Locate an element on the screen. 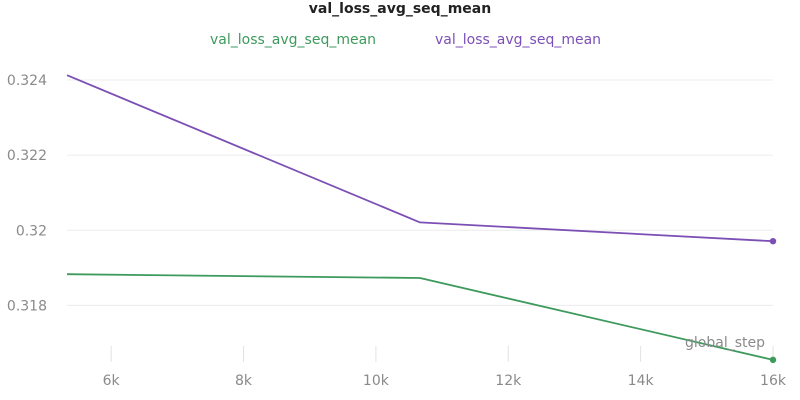 The height and width of the screenshot is (400, 800). legend-entry-series-1: val_loss_avg_seq_mean is located at coordinates (293, 40).